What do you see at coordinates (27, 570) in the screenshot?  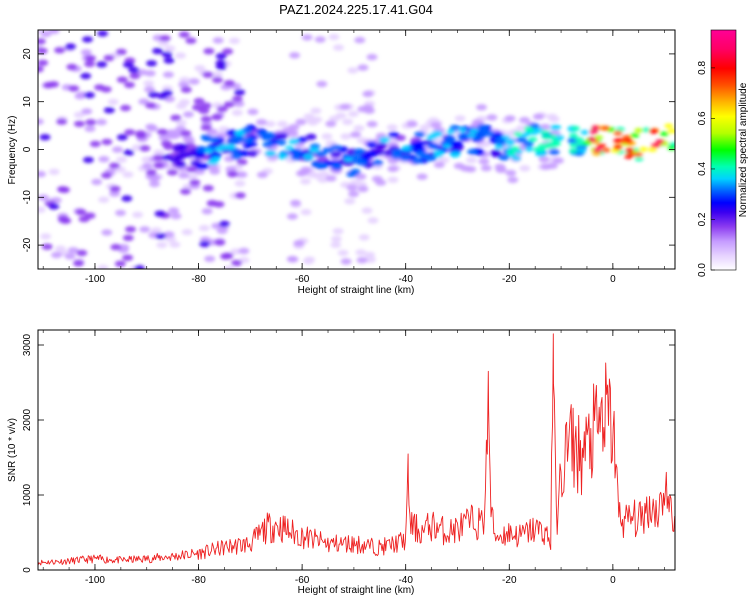 I see `snr-ytick-label: 0` at bounding box center [27, 570].